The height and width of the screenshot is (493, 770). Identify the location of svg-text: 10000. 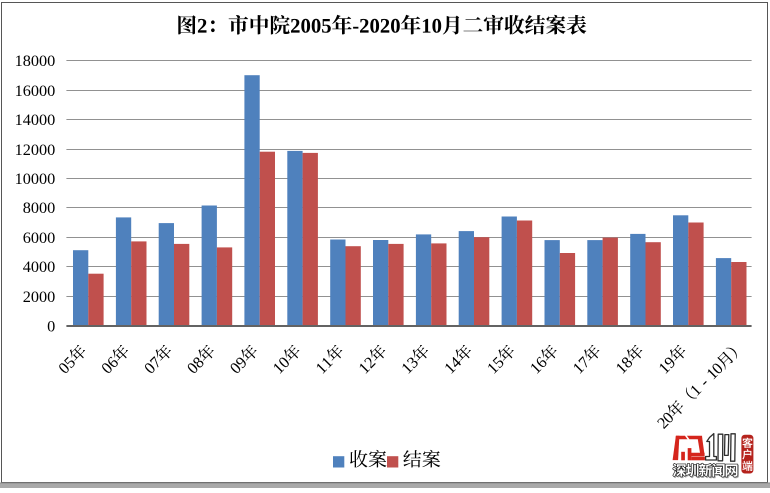
(35, 178).